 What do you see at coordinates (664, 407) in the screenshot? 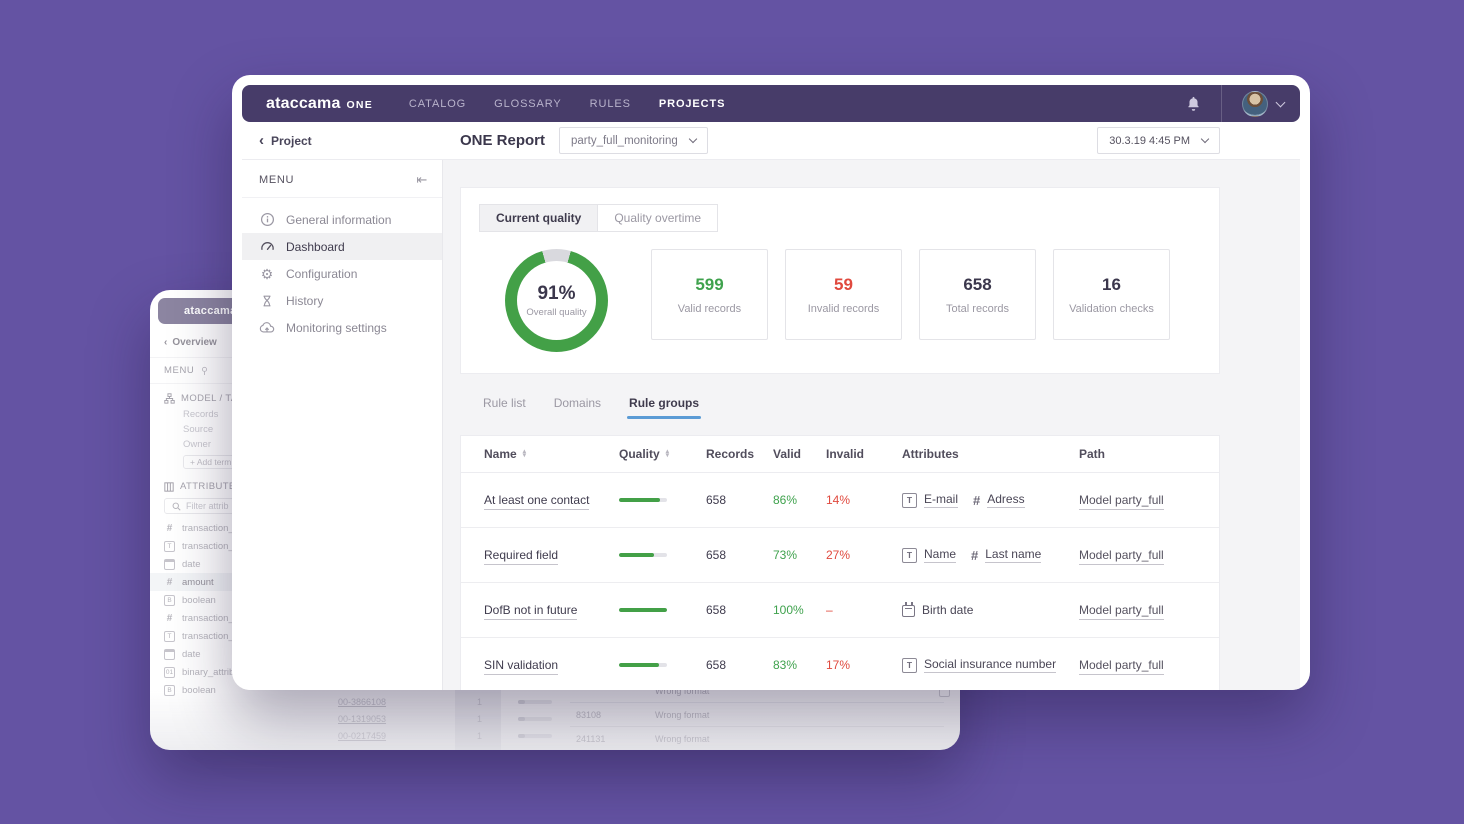
I see `tab-rule-groups: Rule groups` at bounding box center [664, 407].